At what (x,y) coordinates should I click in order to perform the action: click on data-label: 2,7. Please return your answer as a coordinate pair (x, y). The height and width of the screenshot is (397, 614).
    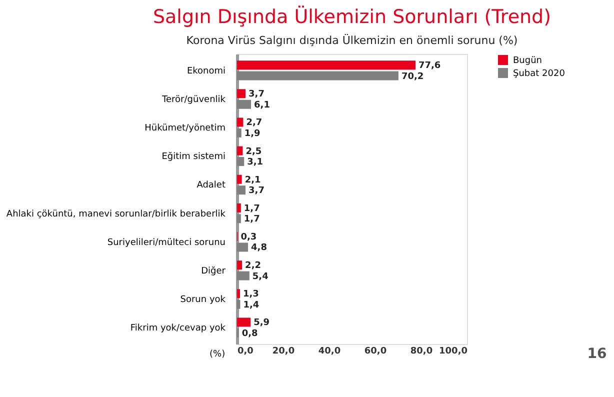
    Looking at the image, I should click on (254, 123).